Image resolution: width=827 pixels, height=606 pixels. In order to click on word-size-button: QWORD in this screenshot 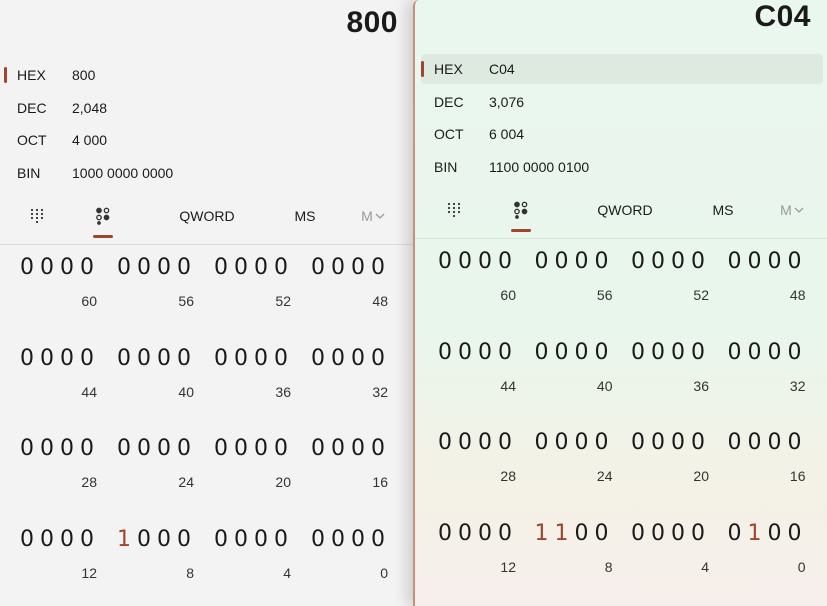, I will do `click(625, 210)`.